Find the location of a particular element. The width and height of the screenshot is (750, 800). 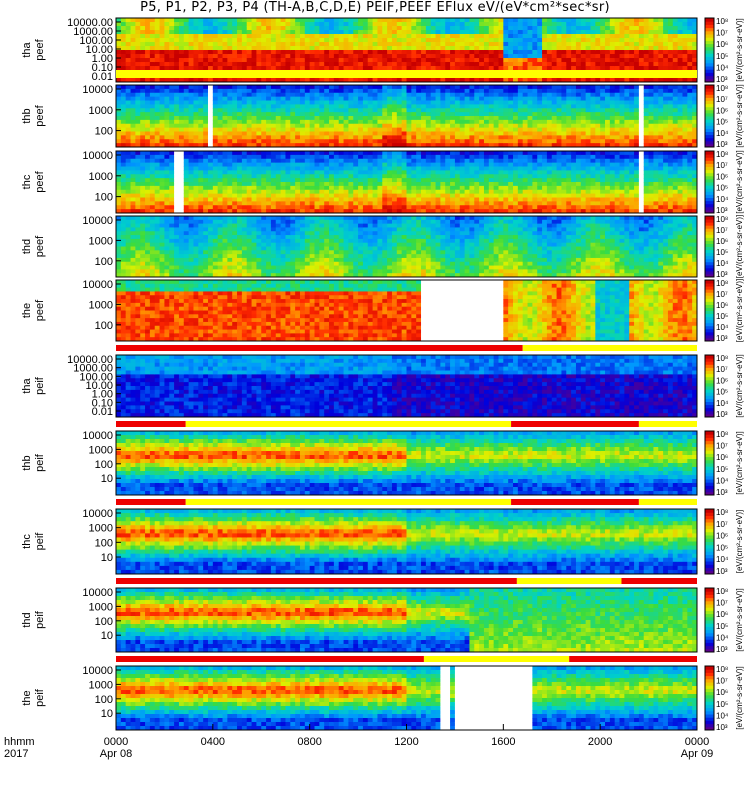

panel-label: tha is located at coordinates (27, 385).